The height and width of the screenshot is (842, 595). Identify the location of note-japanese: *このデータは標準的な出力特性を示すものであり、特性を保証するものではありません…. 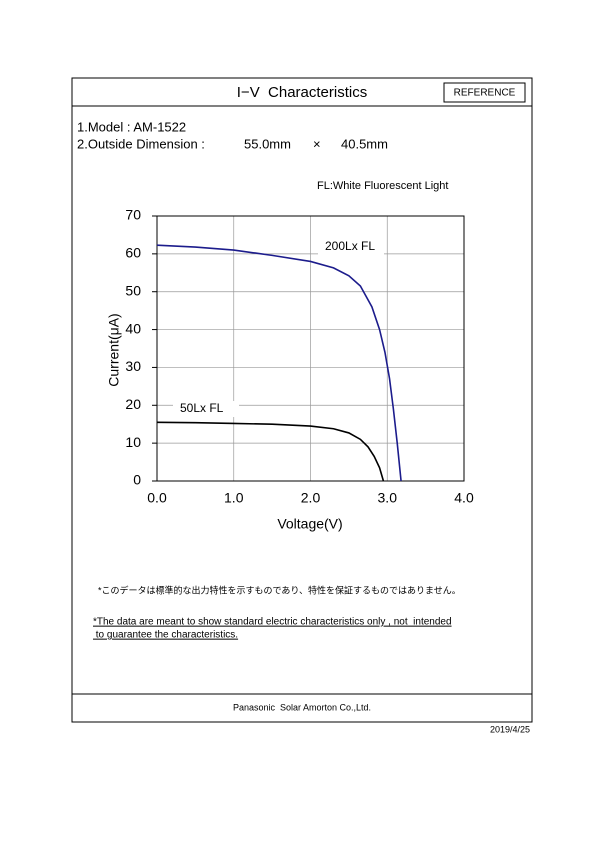
(279, 589).